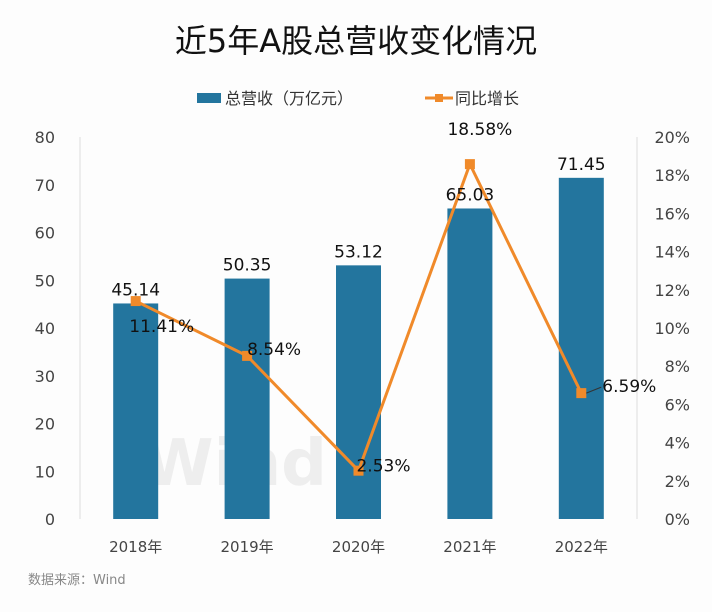  Describe the element at coordinates (672, 328) in the screenshot. I see `right-axis-tick-label: 10%` at that location.